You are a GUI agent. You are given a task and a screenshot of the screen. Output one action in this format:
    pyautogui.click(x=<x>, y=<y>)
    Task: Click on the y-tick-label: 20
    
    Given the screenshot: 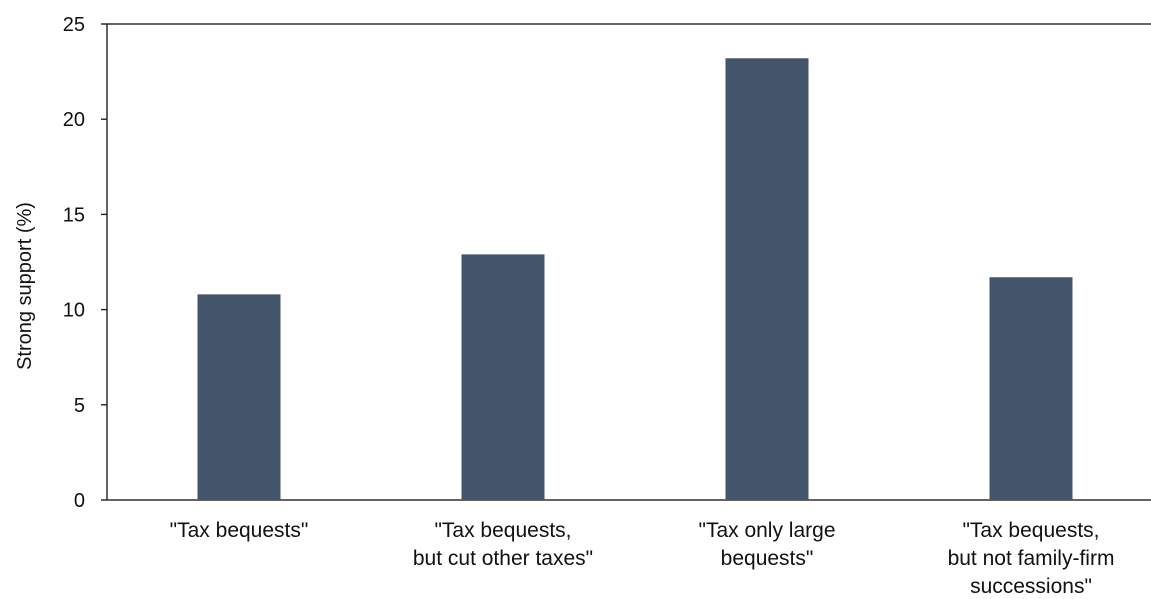 What is the action you would take?
    pyautogui.click(x=74, y=120)
    